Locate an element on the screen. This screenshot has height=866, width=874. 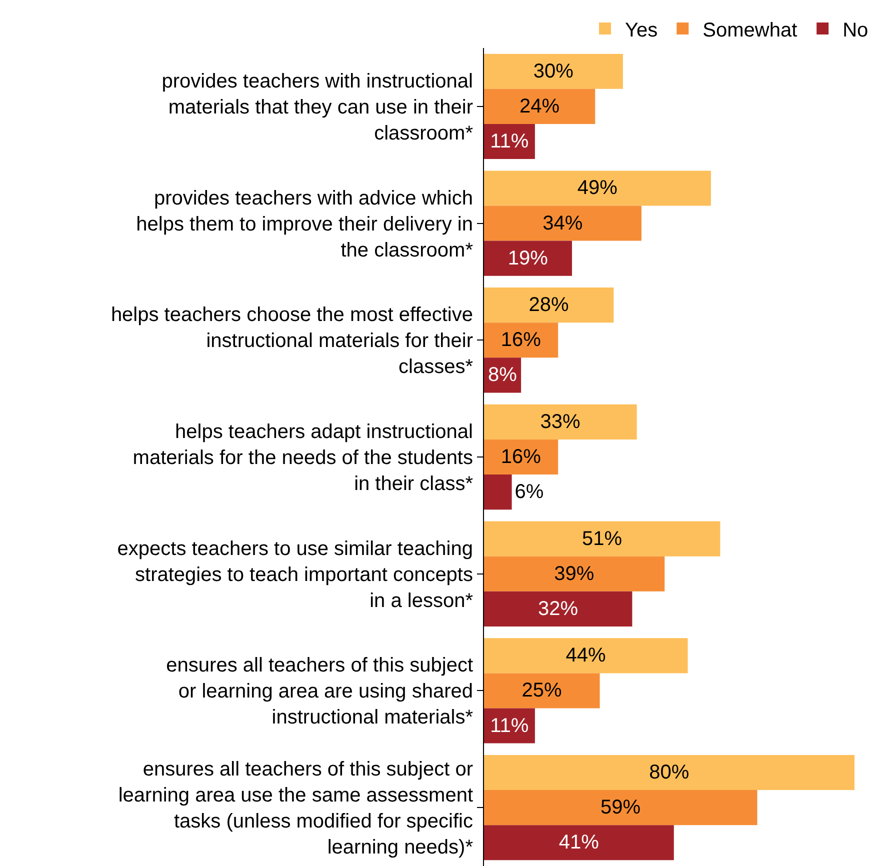
legend-label: No is located at coordinates (855, 30).